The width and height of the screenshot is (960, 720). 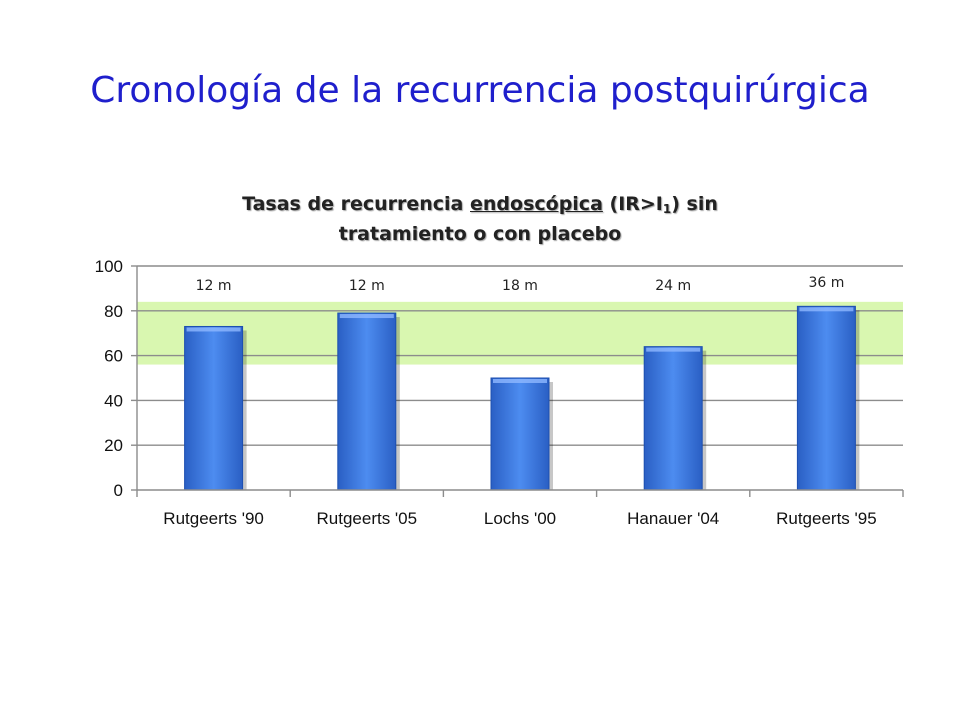 What do you see at coordinates (356, 204) in the screenshot?
I see `chart-title-prefix: Tasas de recurrencia` at bounding box center [356, 204].